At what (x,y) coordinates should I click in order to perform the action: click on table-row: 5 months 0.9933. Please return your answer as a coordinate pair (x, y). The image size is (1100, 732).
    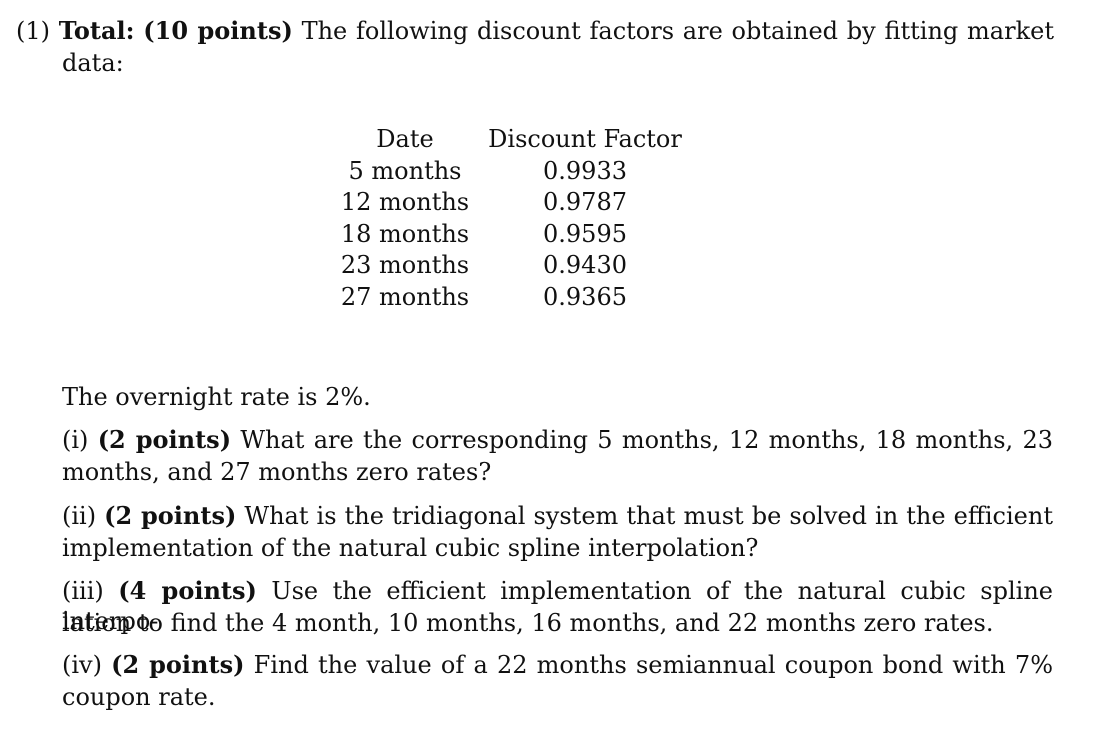
    Looking at the image, I should click on (515, 172).